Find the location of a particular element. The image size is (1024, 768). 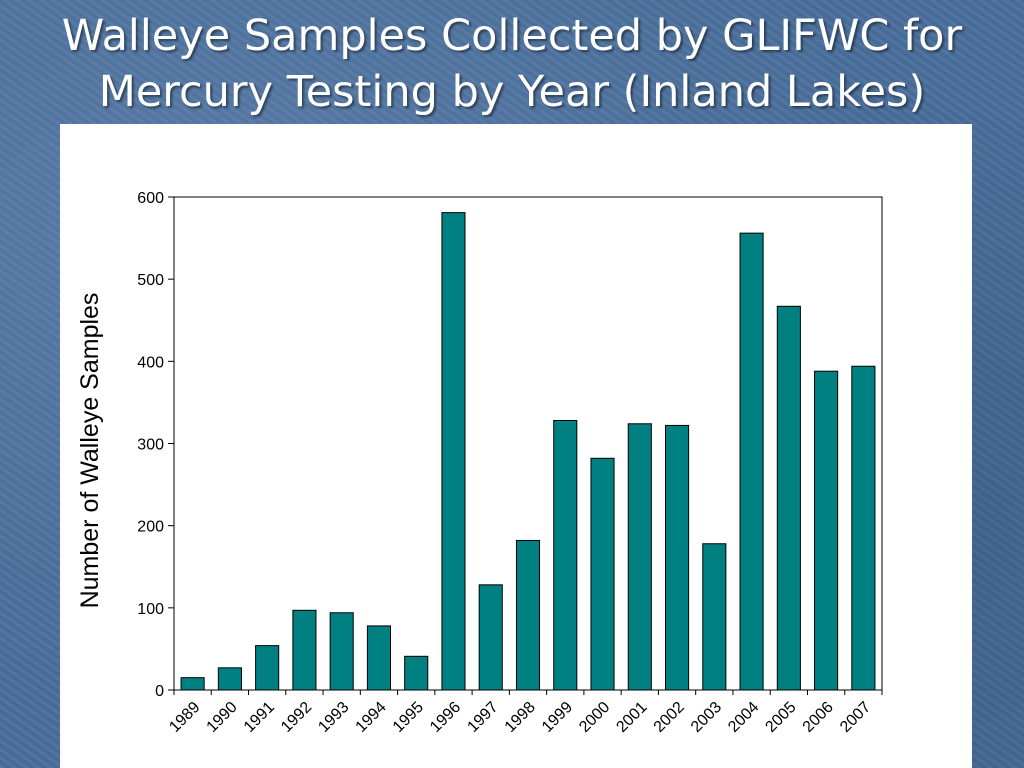

bar-2003 is located at coordinates (714, 617).